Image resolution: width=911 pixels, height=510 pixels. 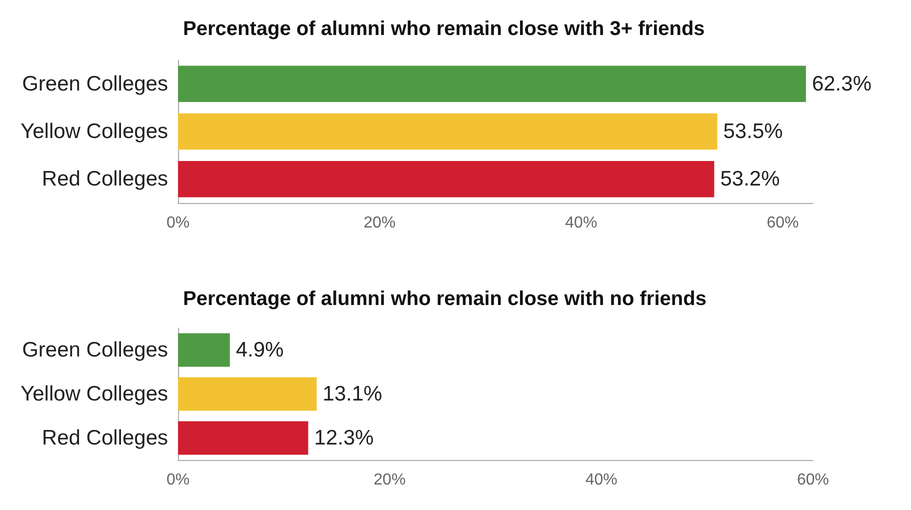 I want to click on data-label: 13.1%, so click(x=352, y=394).